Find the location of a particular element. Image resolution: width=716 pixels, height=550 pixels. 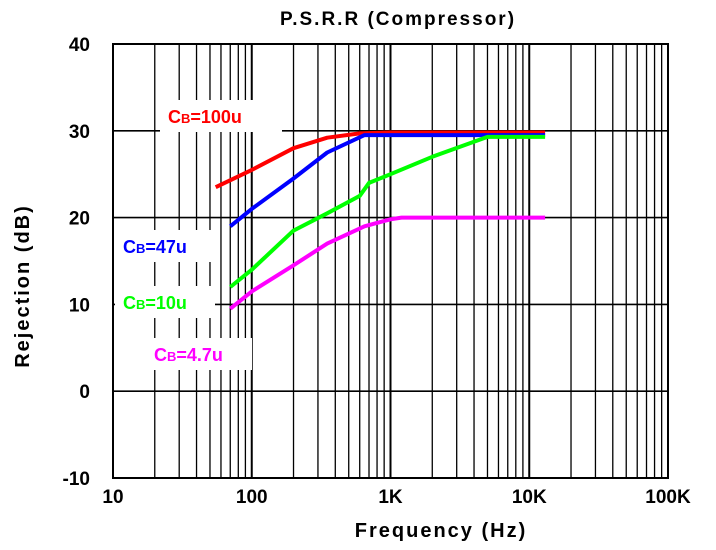

y-tick-label: -10 is located at coordinates (76, 479).